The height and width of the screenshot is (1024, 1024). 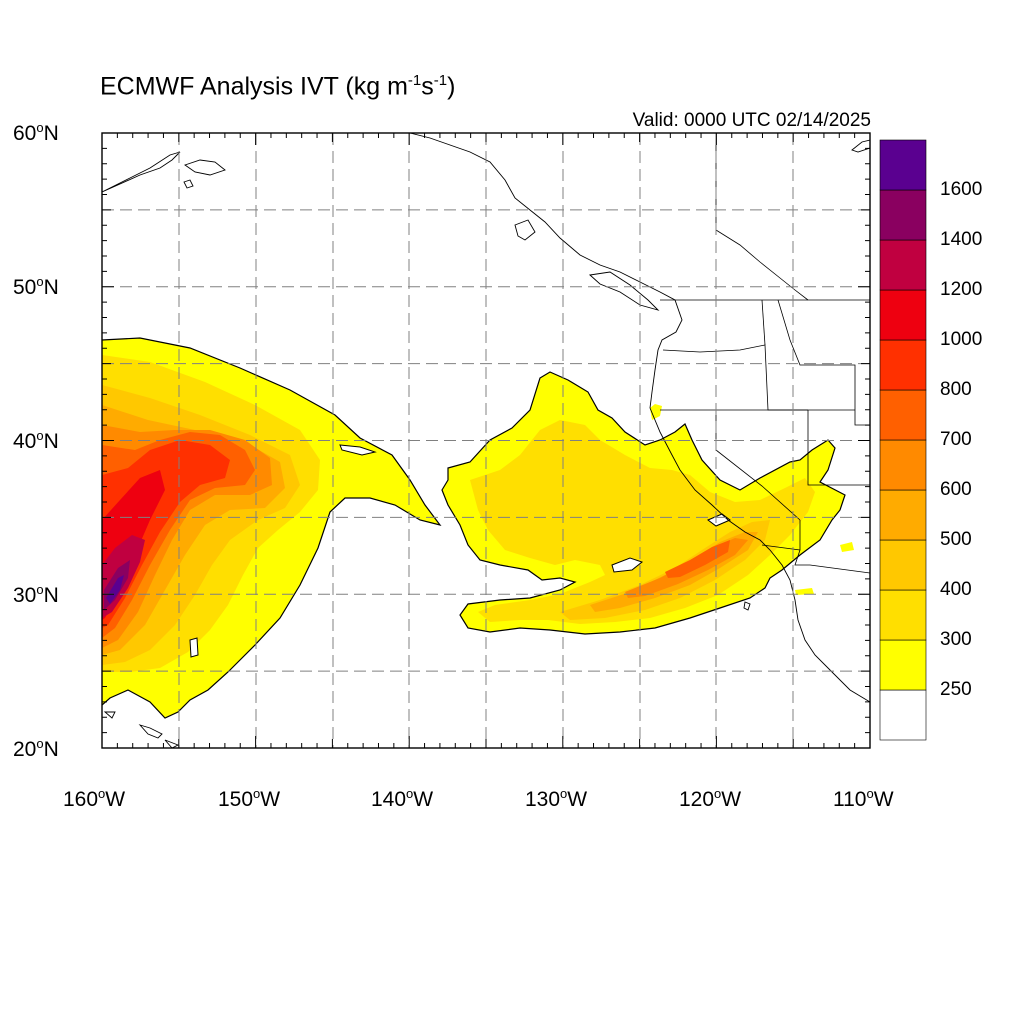 I want to click on lon-label-140w: 140oW, so click(x=402, y=798).